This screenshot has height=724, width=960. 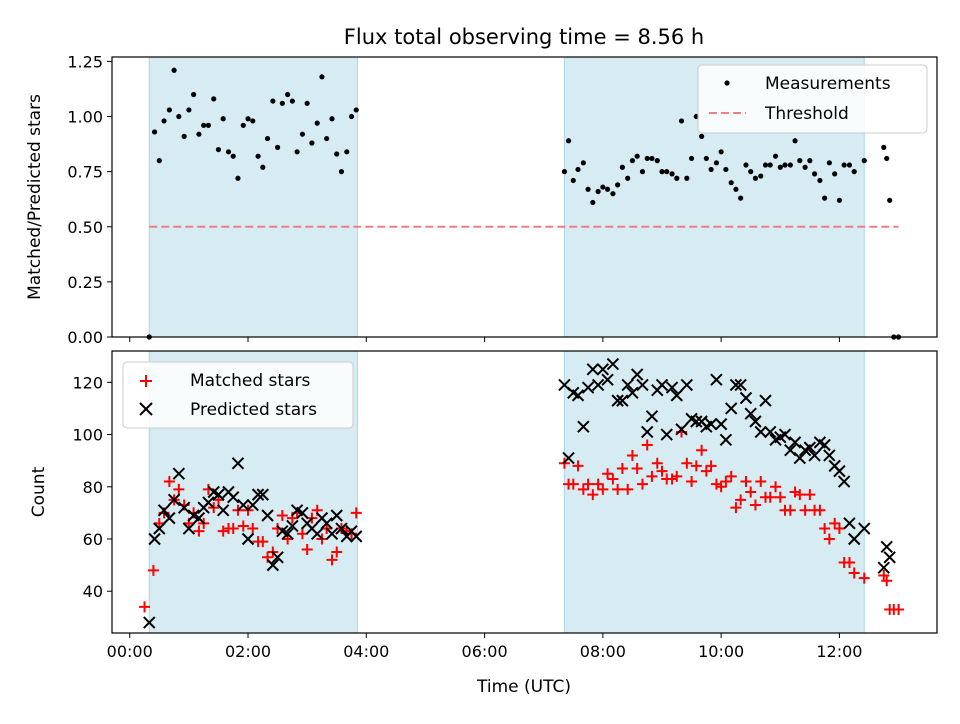 I want to click on legend-threshold-label: Threshold, so click(x=806, y=114).